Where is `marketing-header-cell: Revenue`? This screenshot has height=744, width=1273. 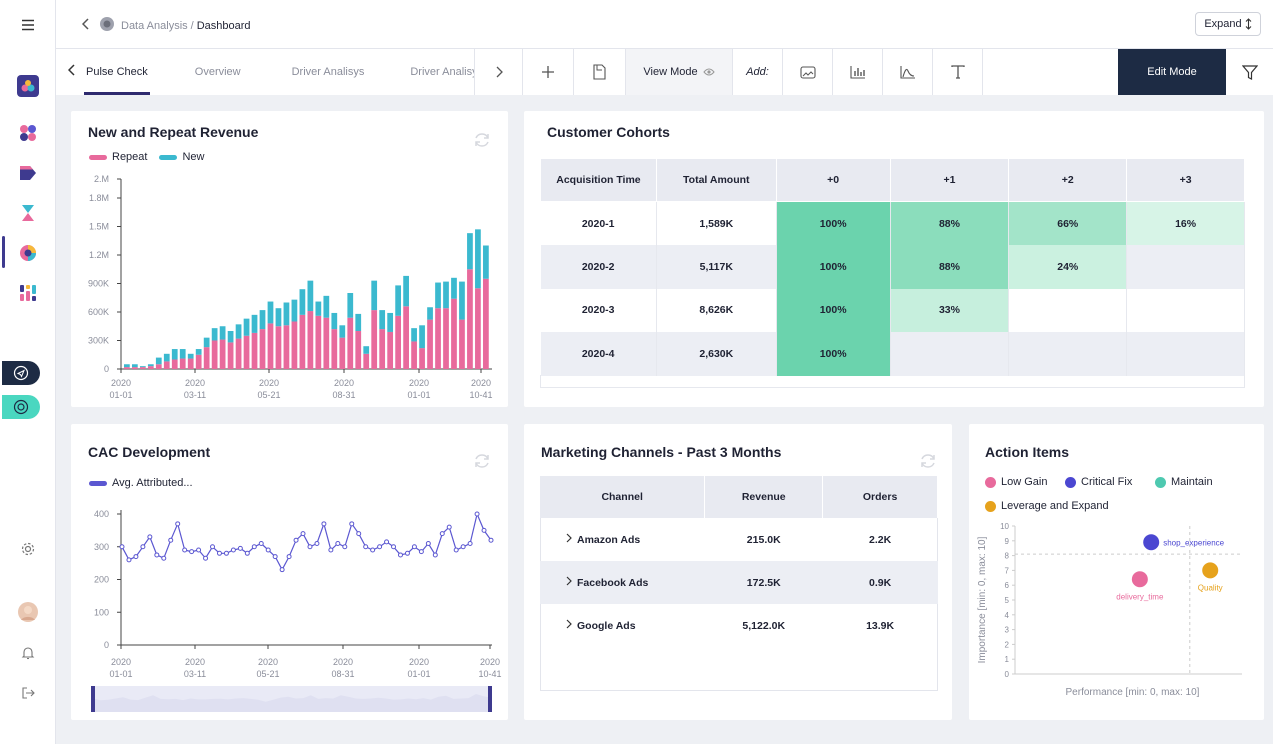 marketing-header-cell: Revenue is located at coordinates (764, 497).